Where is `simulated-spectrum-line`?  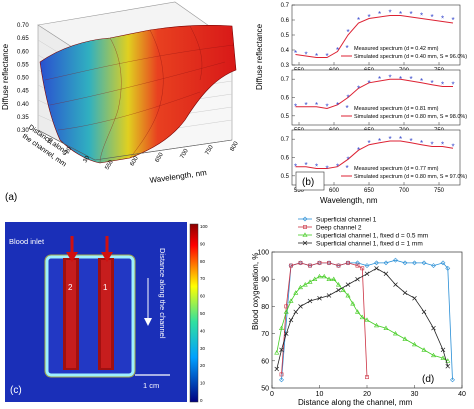 simulated-spectrum-line is located at coordinates (374, 154).